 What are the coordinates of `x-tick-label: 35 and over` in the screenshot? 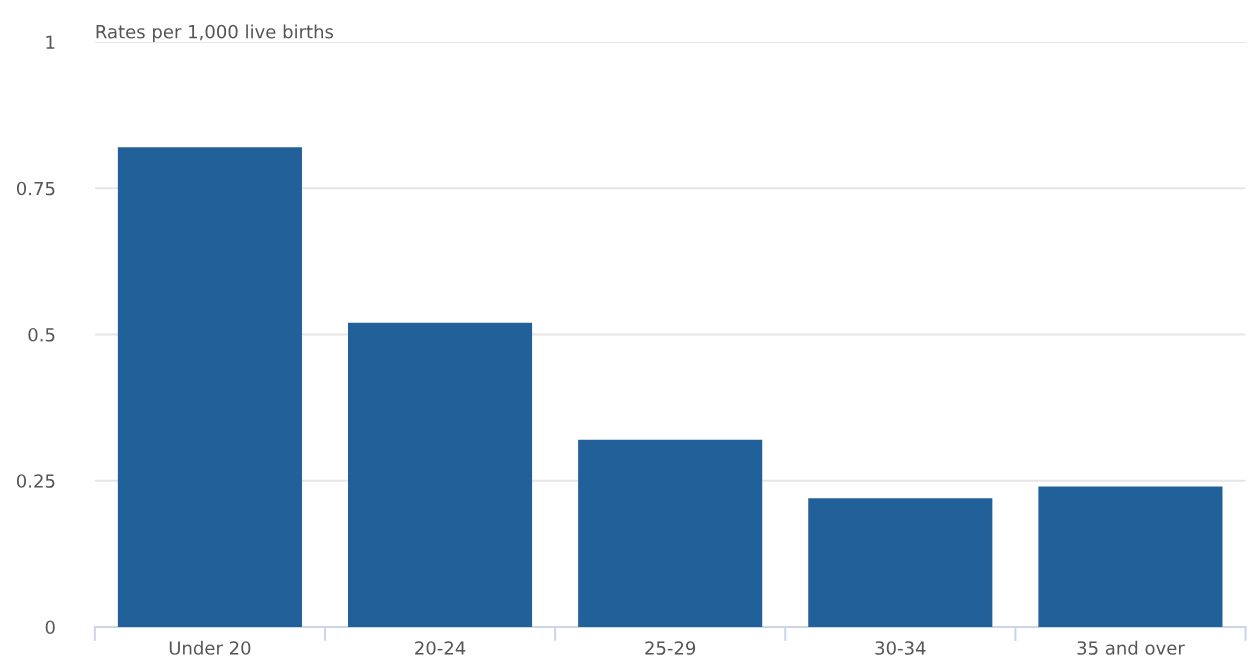 It's located at (1131, 647).